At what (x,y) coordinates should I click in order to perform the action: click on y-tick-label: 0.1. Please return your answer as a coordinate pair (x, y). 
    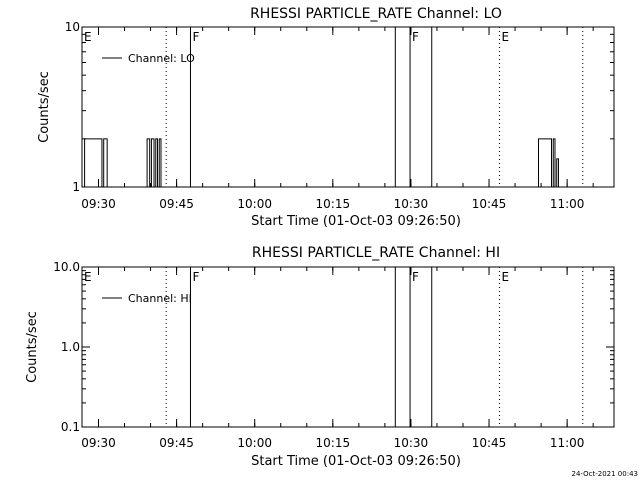
    Looking at the image, I should click on (70, 427).